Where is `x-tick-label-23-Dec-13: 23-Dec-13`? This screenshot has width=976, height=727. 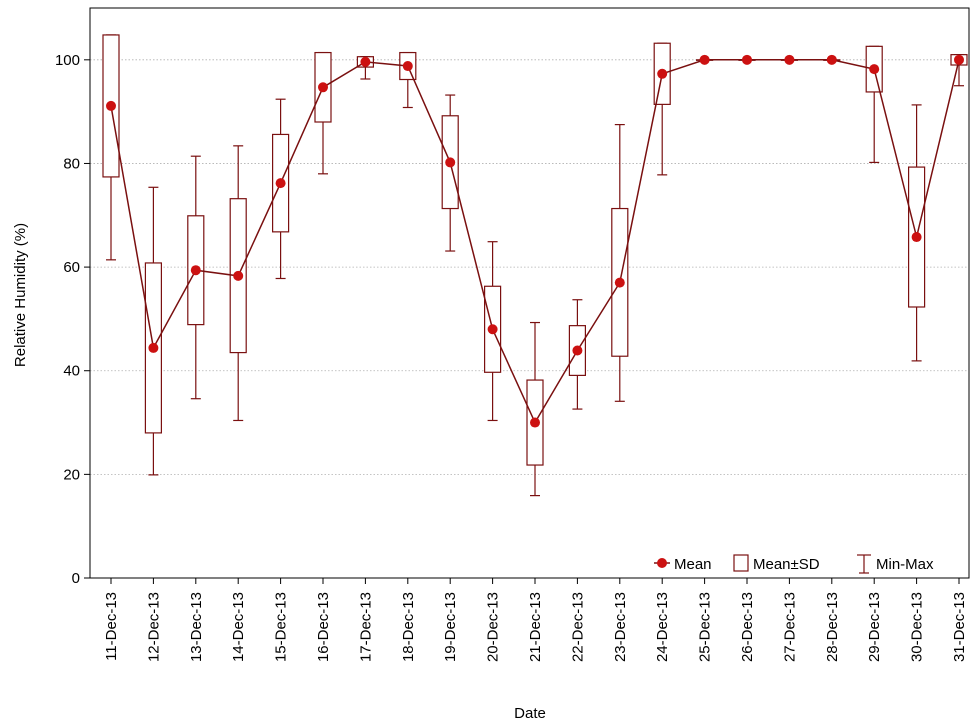
x-tick-label-23-Dec-13: 23-Dec-13 is located at coordinates (620, 627).